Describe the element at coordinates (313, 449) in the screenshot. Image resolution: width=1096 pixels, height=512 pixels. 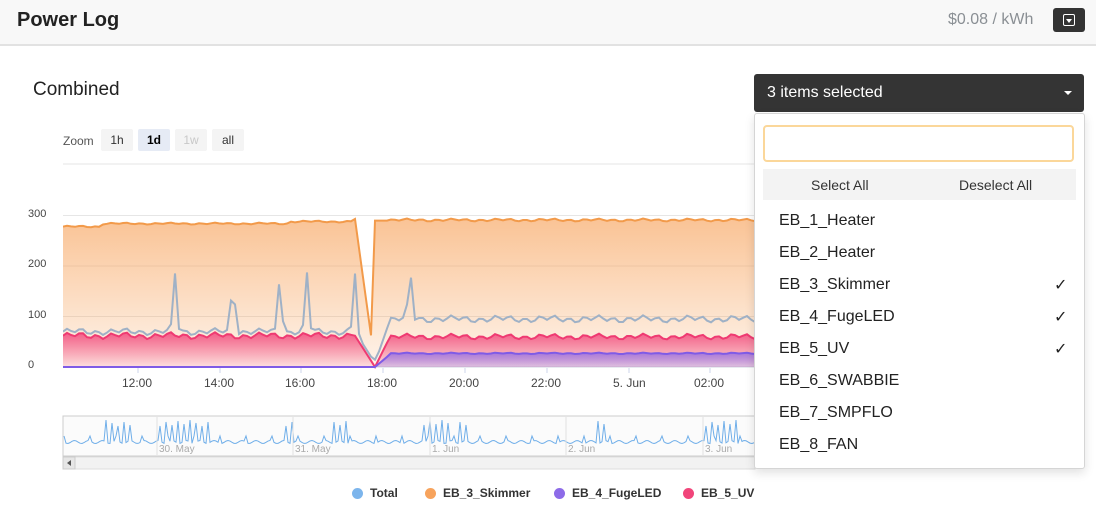
I see `navigator-tick-label: 31. May` at that location.